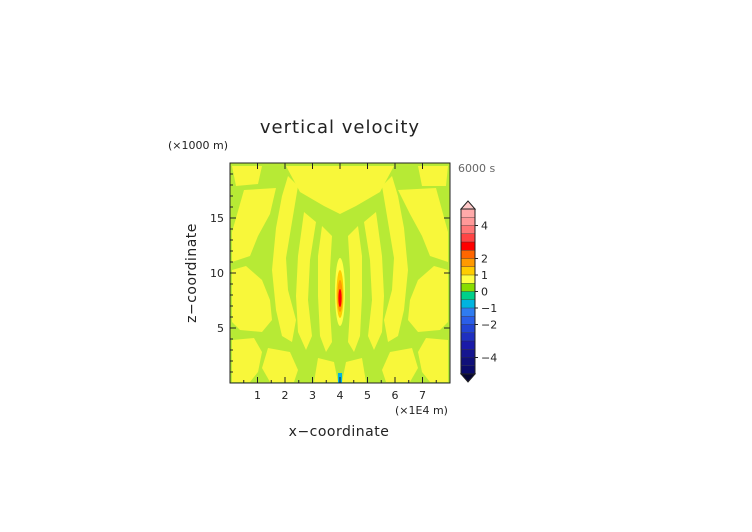 This screenshot has height=532, width=752. What do you see at coordinates (484, 259) in the screenshot?
I see `colorbar-tick-label: 2` at bounding box center [484, 259].